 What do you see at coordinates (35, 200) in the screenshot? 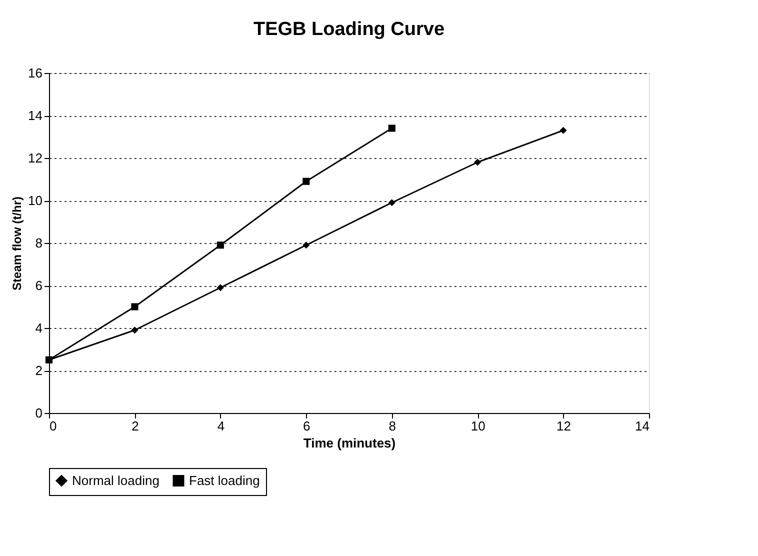
I see `y-tick-label: 10` at bounding box center [35, 200].